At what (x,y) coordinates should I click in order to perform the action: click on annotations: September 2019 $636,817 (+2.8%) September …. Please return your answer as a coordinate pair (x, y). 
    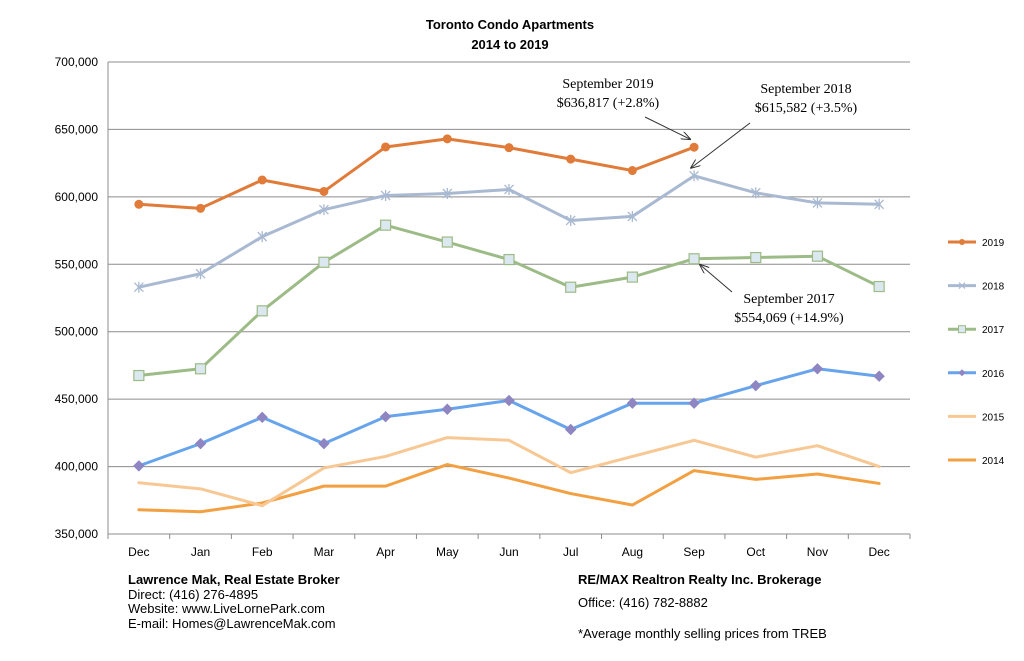
    Looking at the image, I should click on (707, 201).